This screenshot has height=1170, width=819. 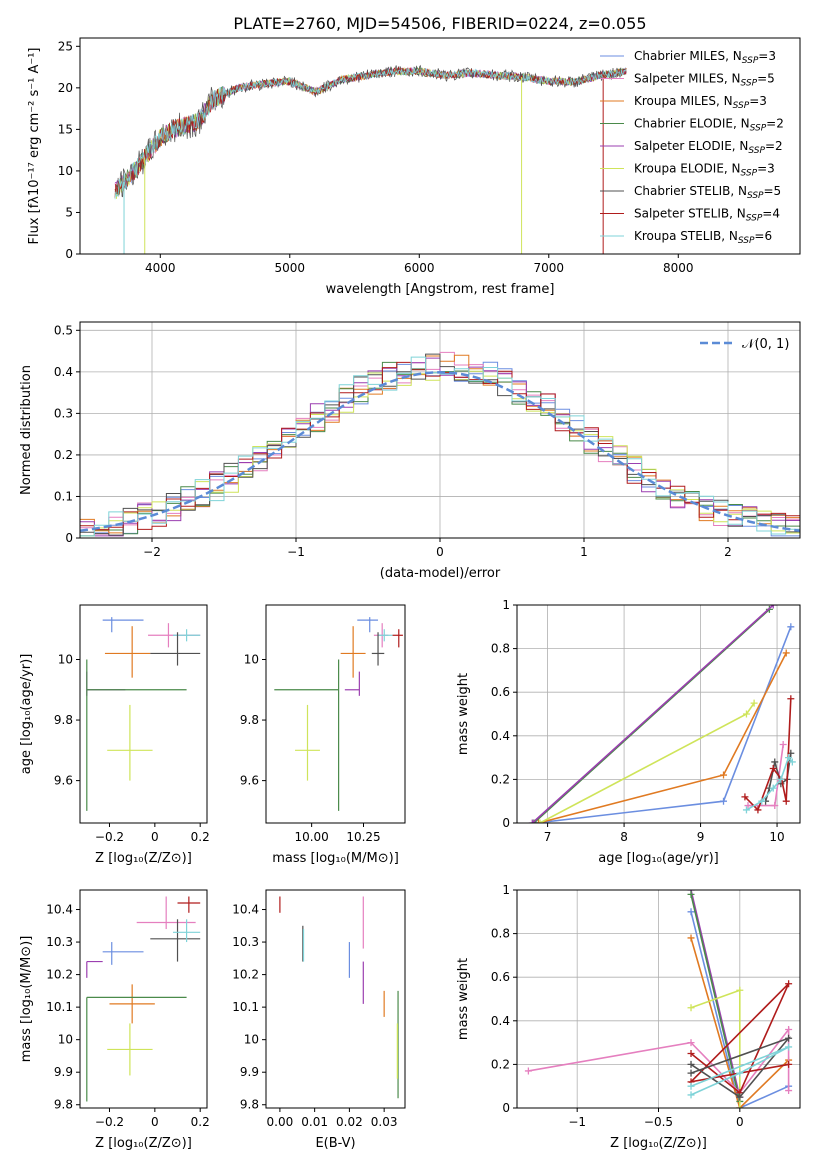 I want to click on histogram-step, so click(x=440, y=444).